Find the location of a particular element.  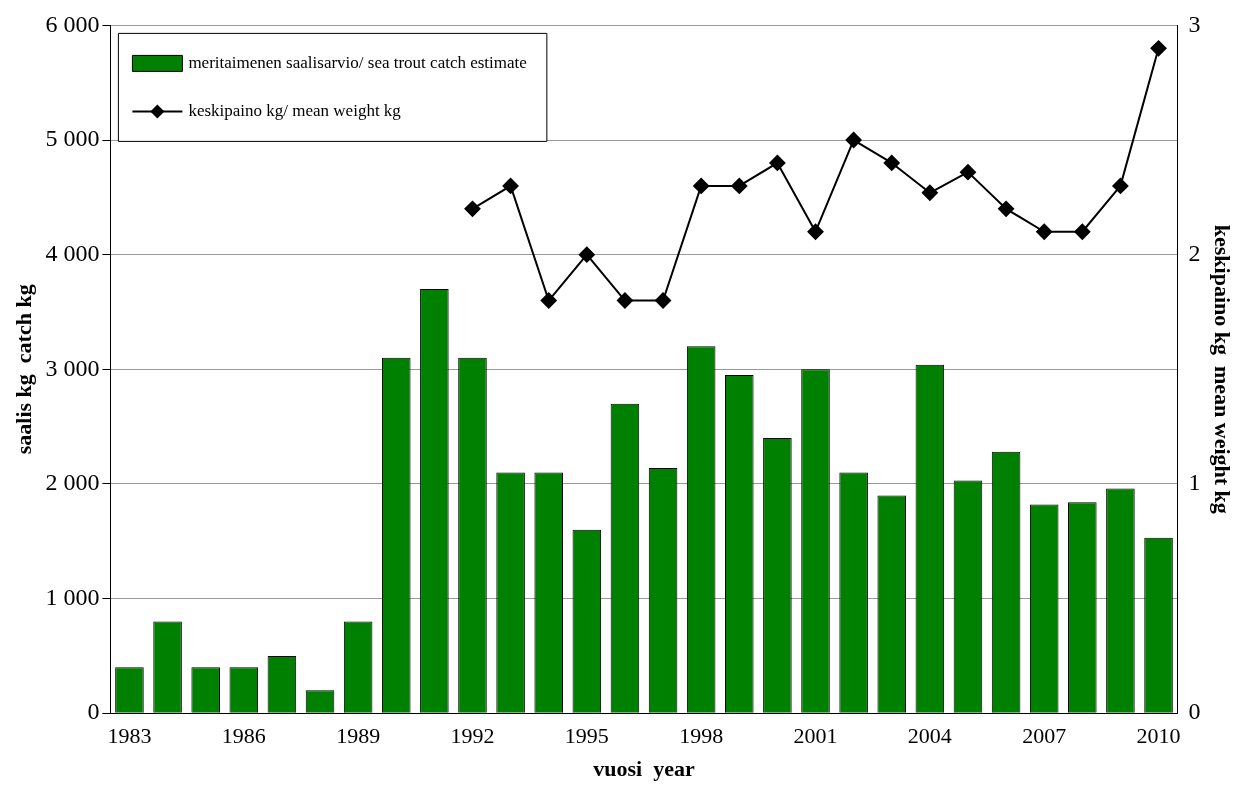

y-tick-label: 6 000 is located at coordinates (72, 23).